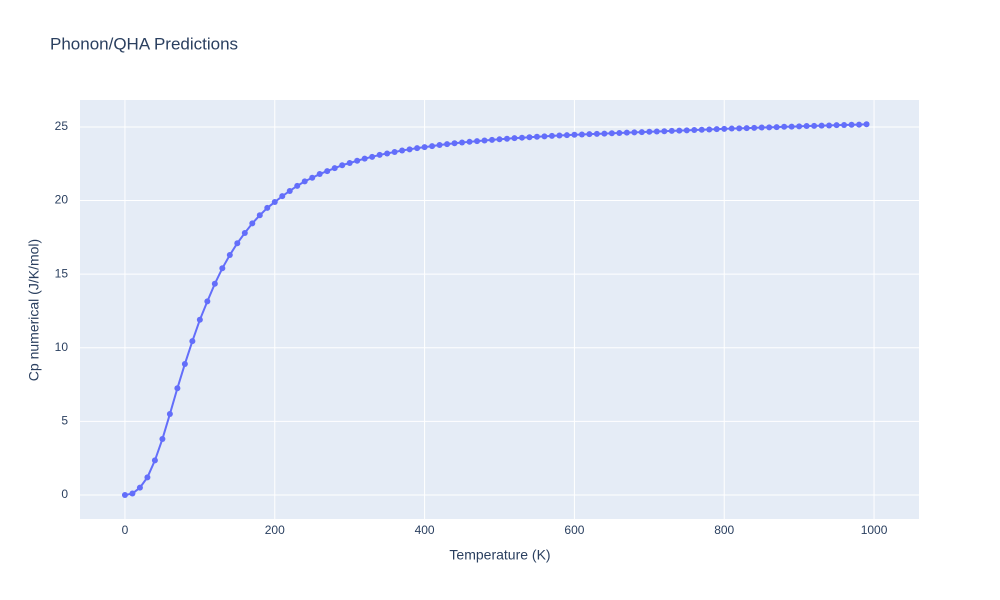 This screenshot has width=1000, height=600. Describe the element at coordinates (144, 43) in the screenshot. I see `chart-title: Phonon/QHA Predictions` at that location.